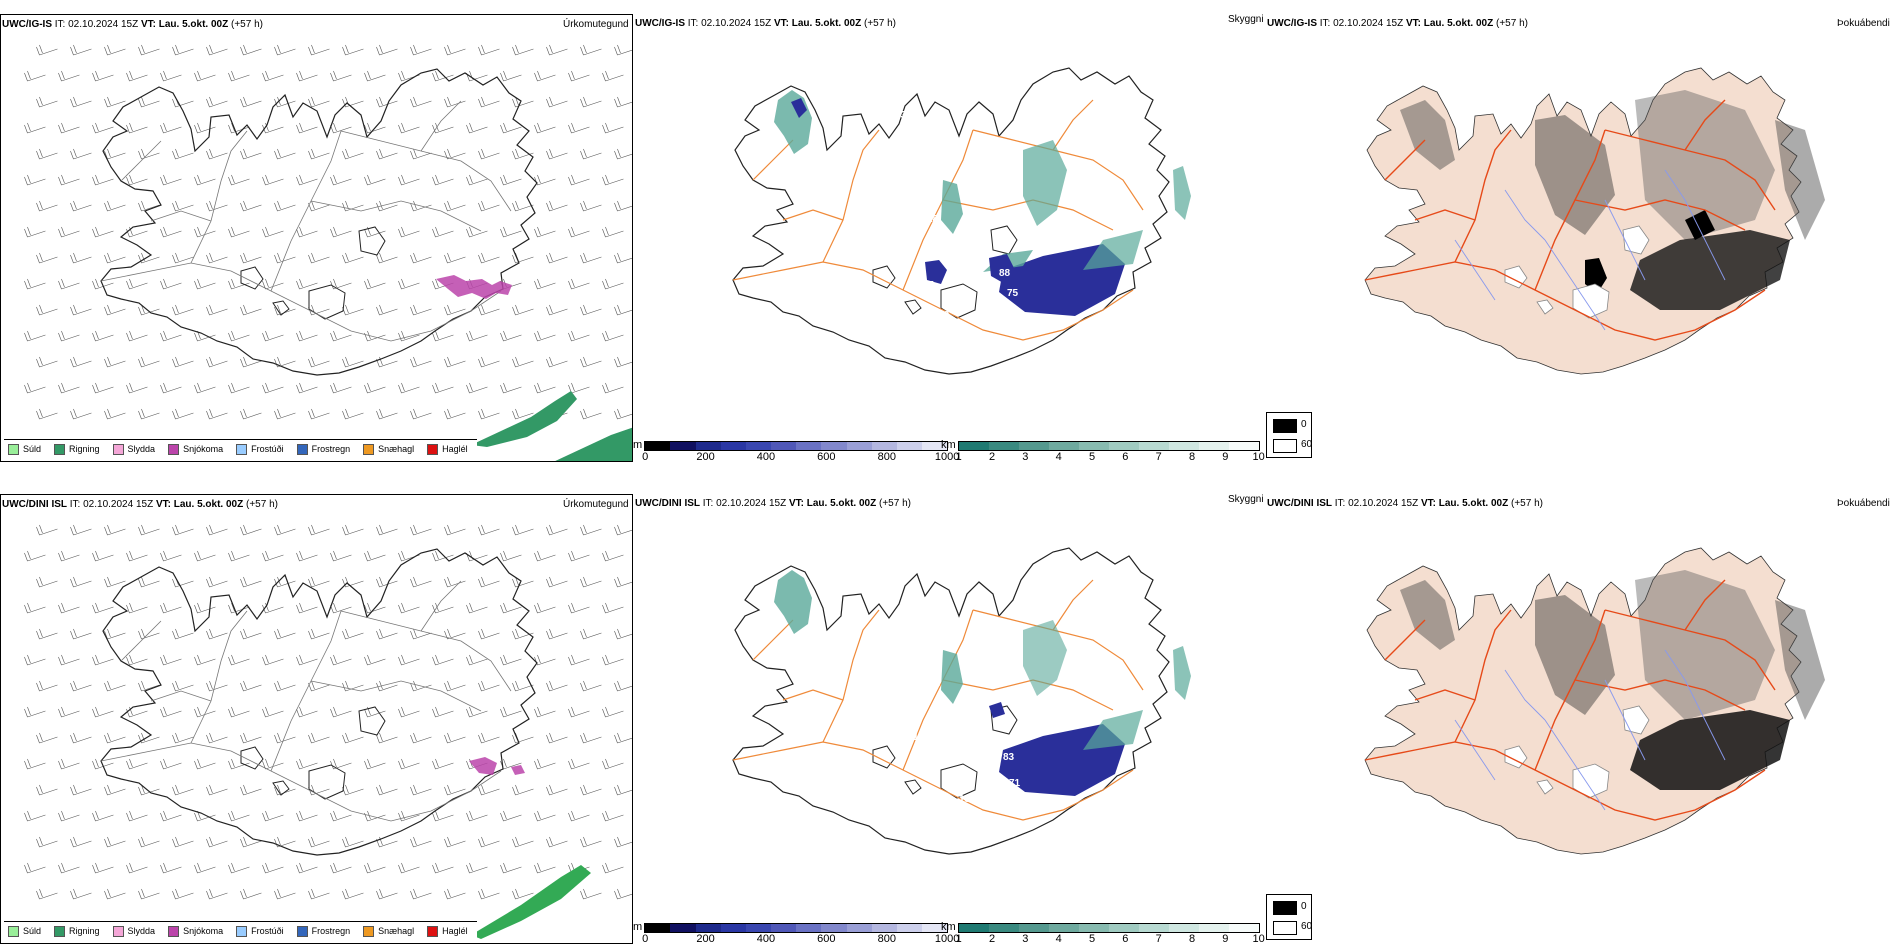 The image size is (1900, 950). Describe the element at coordinates (1225, 456) in the screenshot. I see `colorbar-tick-label: 9` at that location.